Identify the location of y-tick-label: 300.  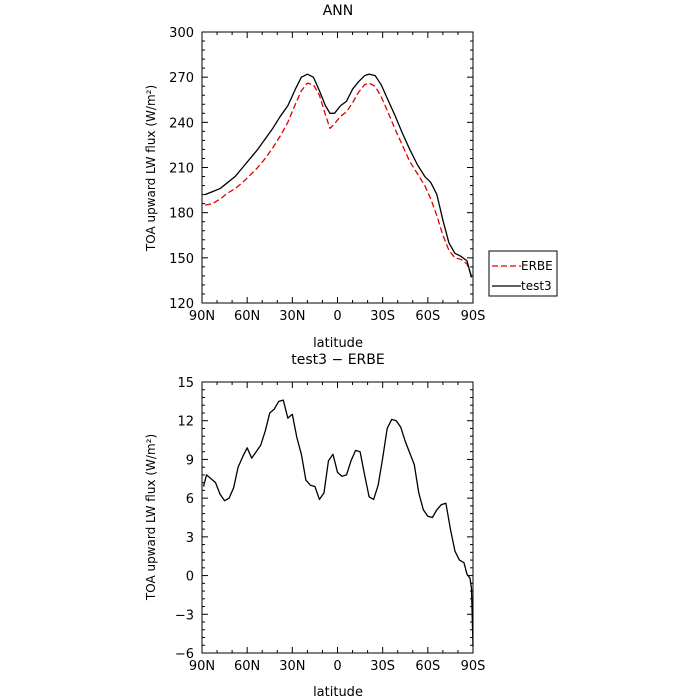
(181, 33).